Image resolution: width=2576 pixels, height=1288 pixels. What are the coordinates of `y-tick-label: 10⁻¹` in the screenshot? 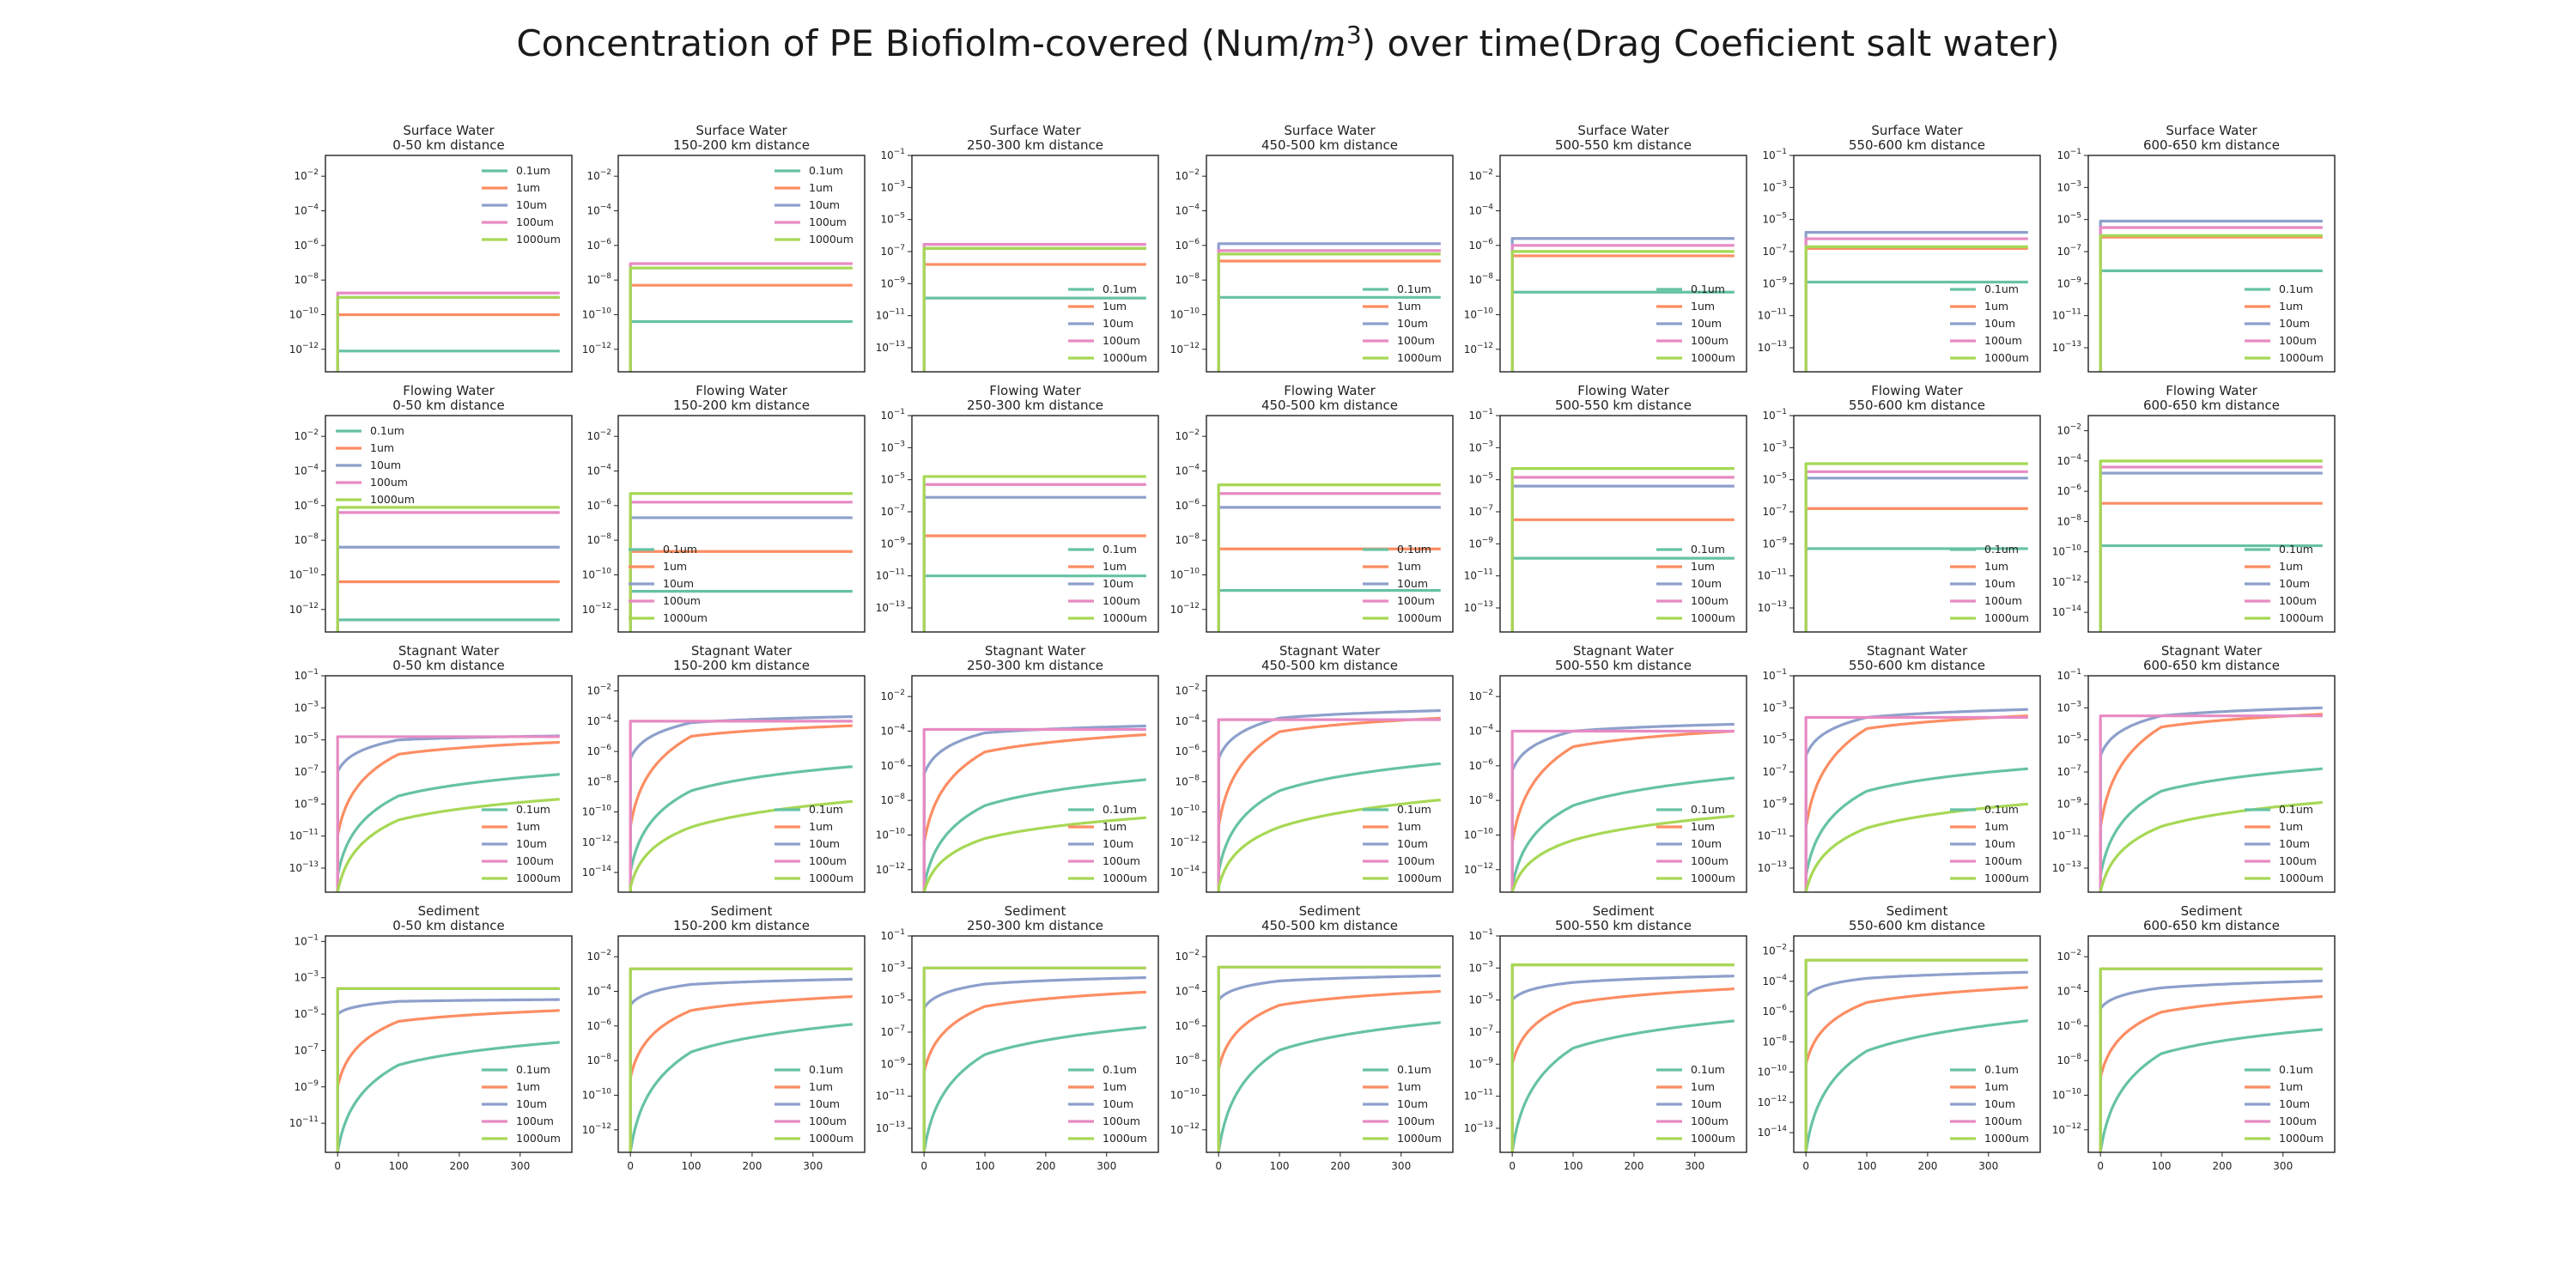 It's located at (2069, 675).